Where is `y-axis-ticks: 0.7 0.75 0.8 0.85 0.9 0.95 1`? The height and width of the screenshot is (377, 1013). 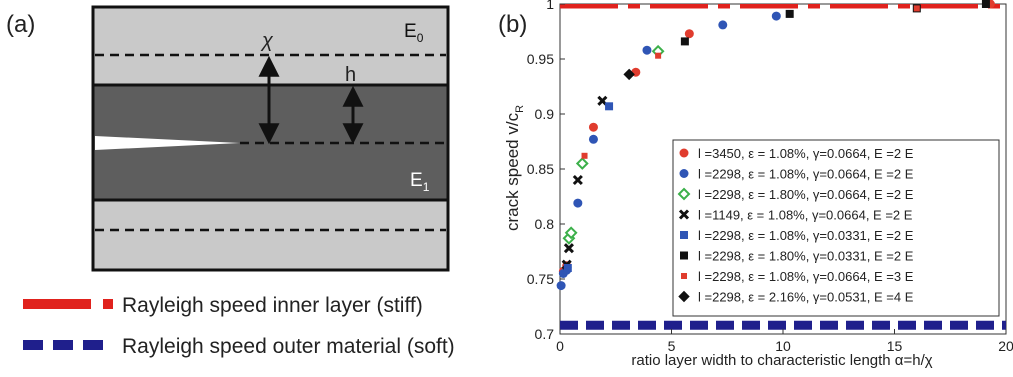 y-axis-ticks: 0.7 0.75 0.8 0.85 0.9 0.95 1 is located at coordinates (546, 171).